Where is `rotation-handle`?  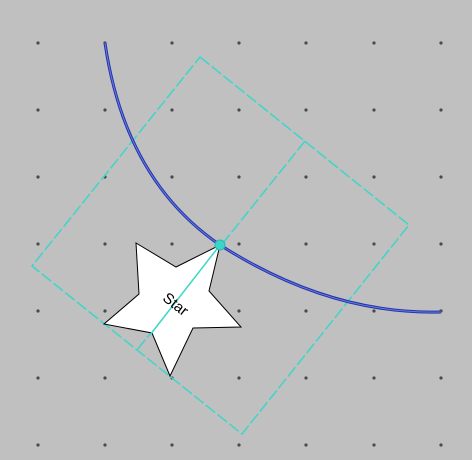 rotation-handle is located at coordinates (220, 245).